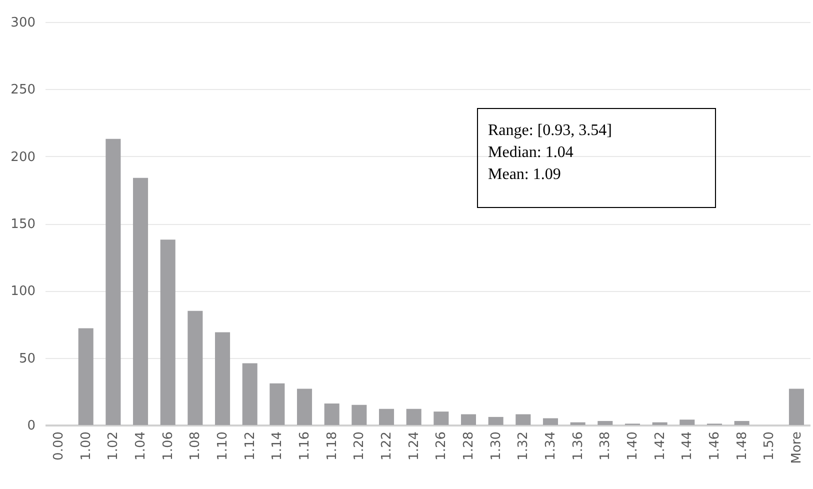  I want to click on x-tick-label: 1.20, so click(360, 446).